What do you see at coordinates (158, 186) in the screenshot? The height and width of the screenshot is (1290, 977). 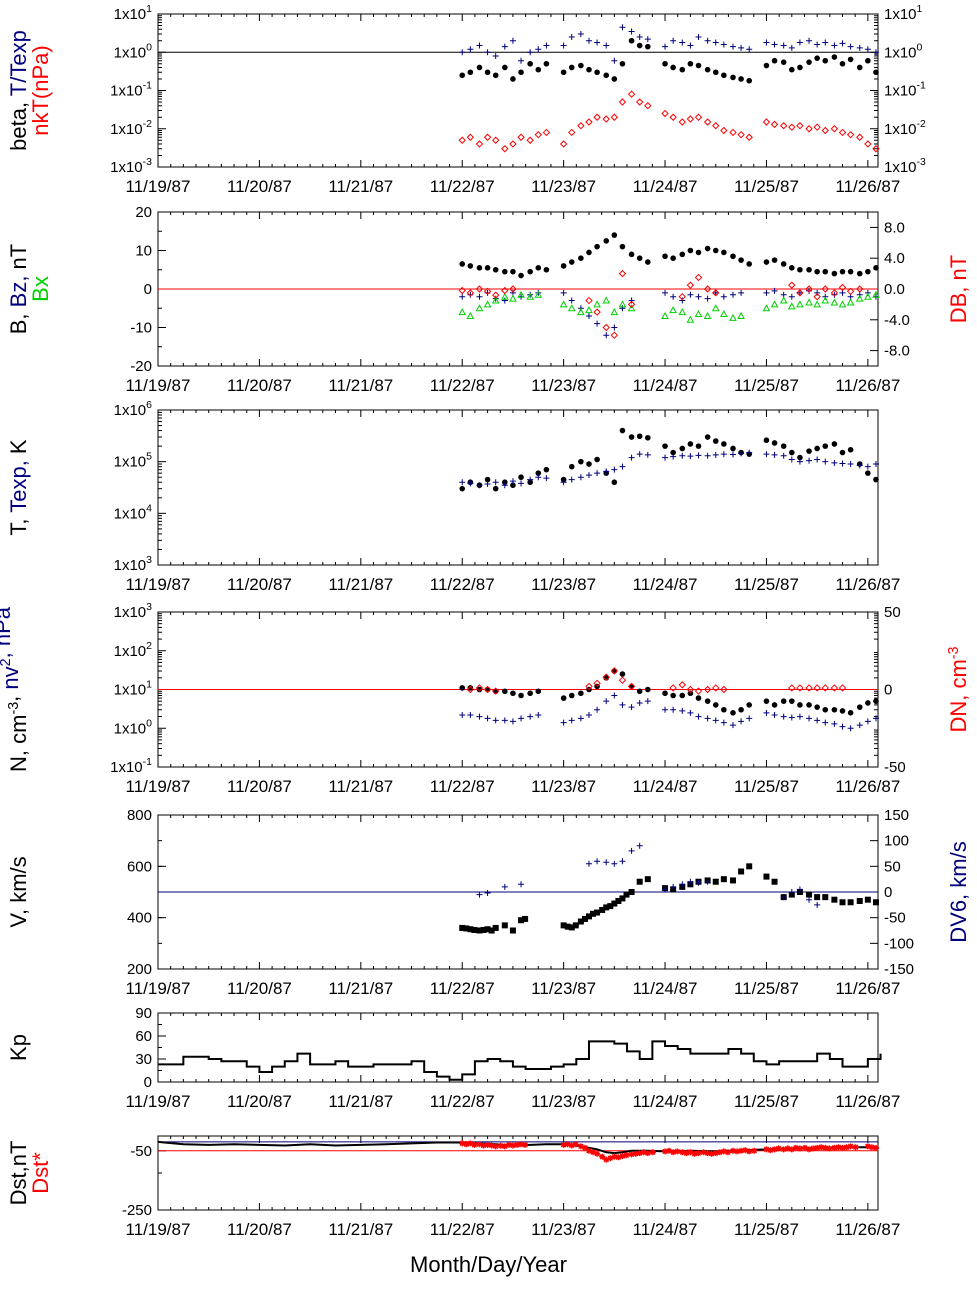 I see `x-tick-label-beta-0: 11/19/87` at bounding box center [158, 186].